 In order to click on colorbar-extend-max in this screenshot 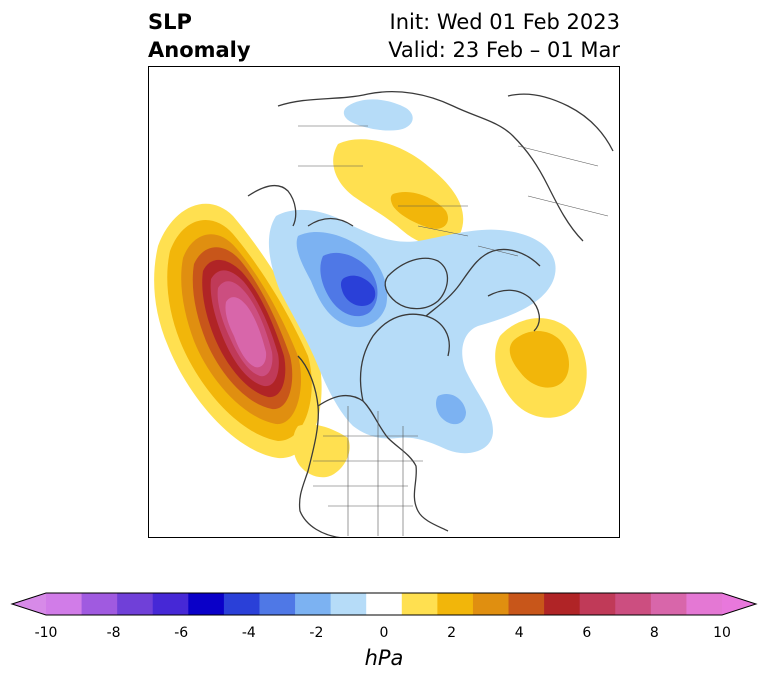, I will do `click(739, 604)`.